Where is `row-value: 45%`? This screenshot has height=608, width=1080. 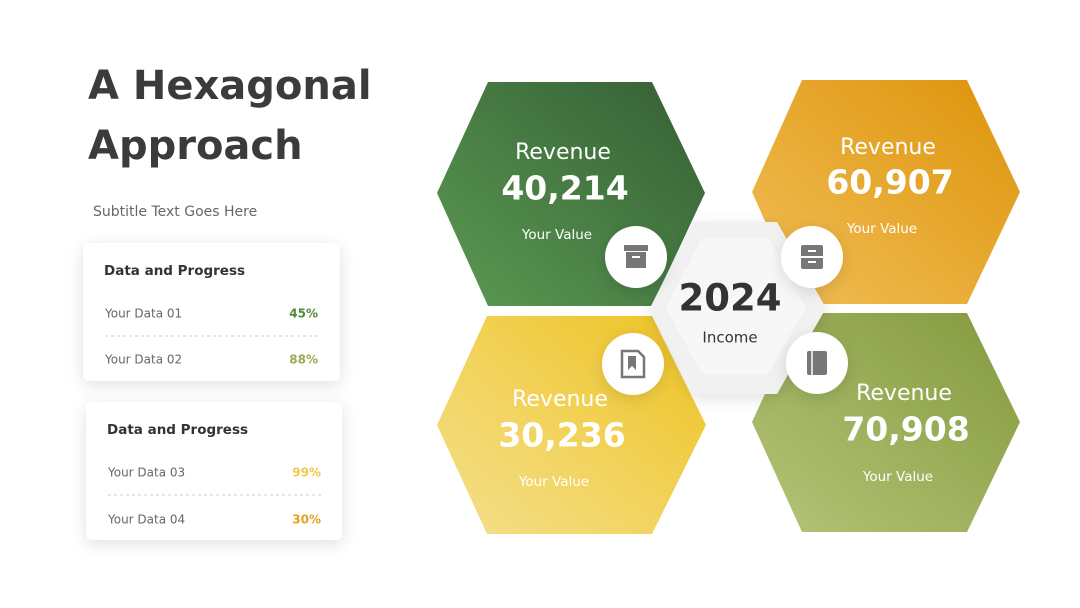 row-value: 45% is located at coordinates (303, 314).